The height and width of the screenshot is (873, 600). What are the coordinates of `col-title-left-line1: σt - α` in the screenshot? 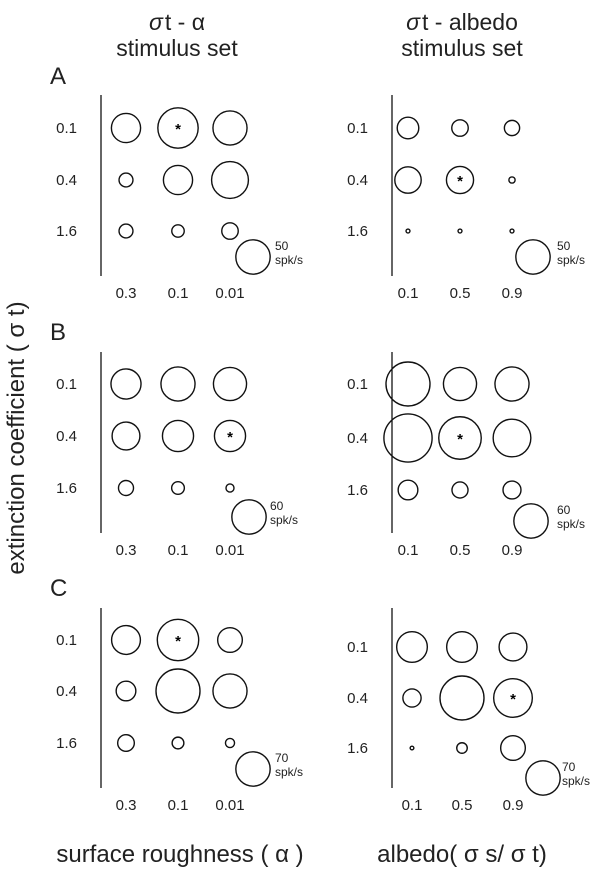 It's located at (177, 22).